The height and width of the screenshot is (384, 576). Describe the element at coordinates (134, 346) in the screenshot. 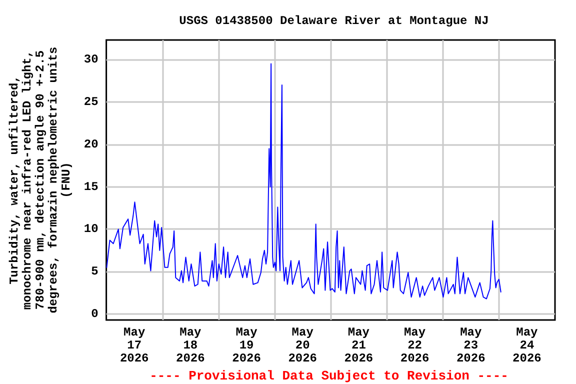

I see `x-tick-label: May 17 2026` at that location.